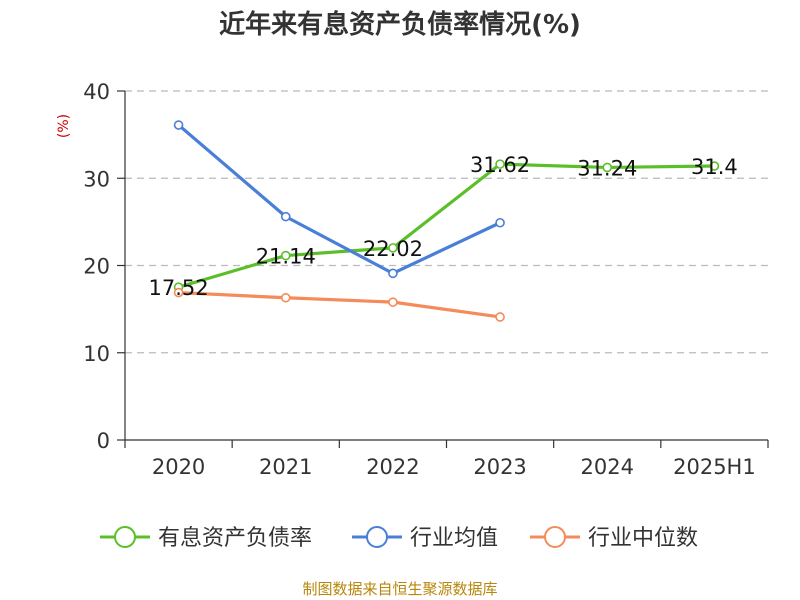 Image resolution: width=800 pixels, height=600 pixels. Describe the element at coordinates (285, 467) in the screenshot. I see `x-tick-label: 2021` at that location.